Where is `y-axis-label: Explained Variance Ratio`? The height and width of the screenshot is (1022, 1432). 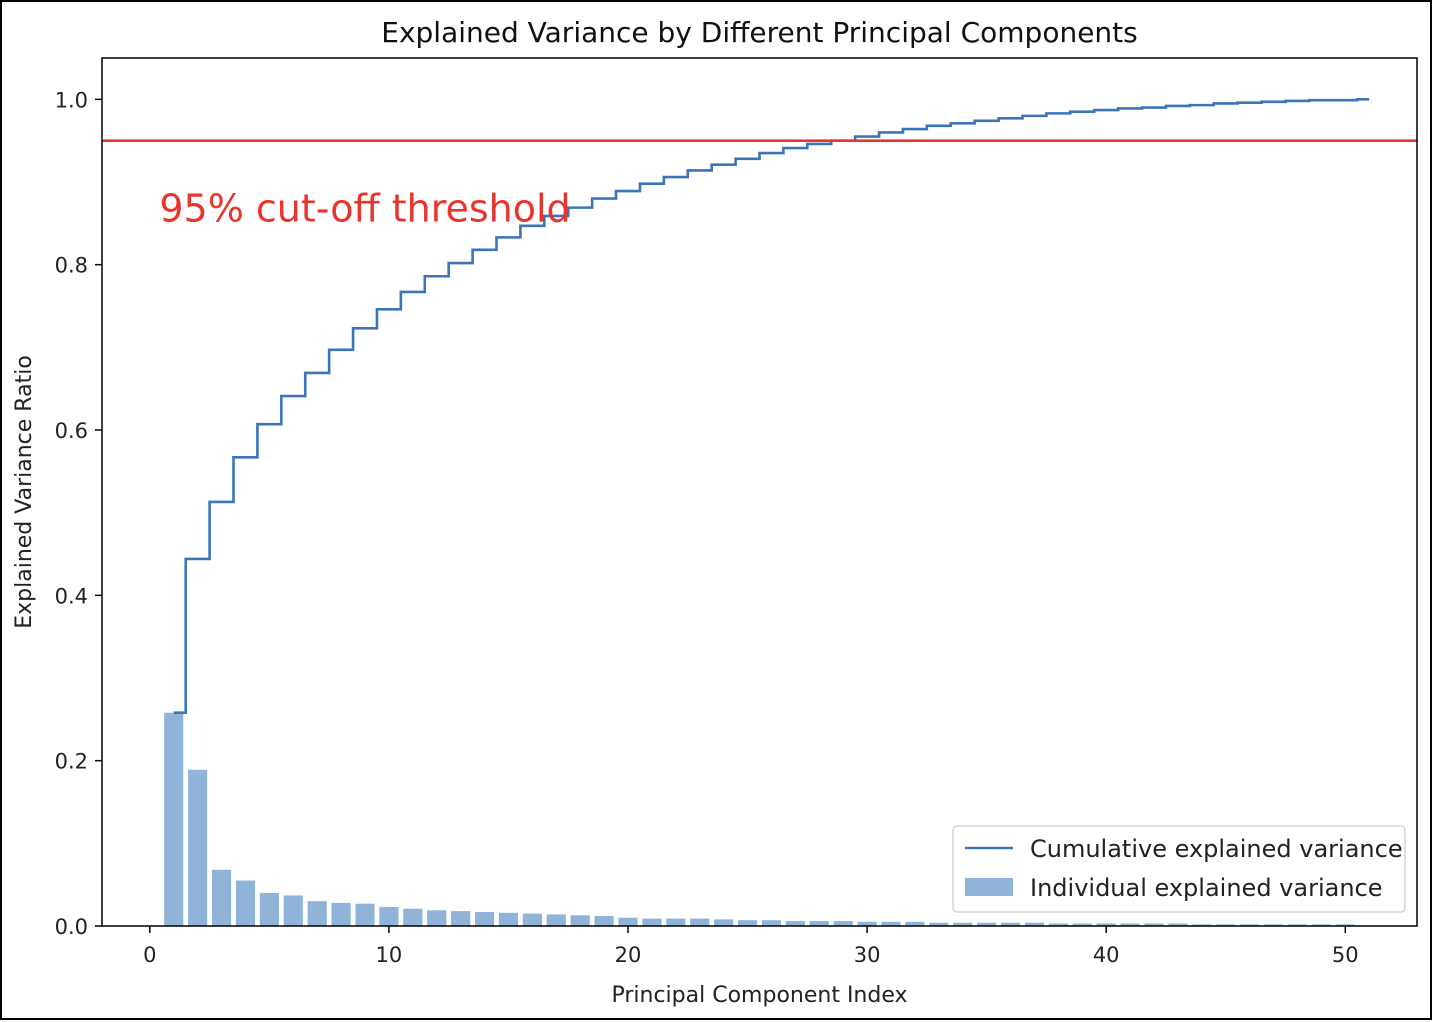
y-axis-label: Explained Variance Ratio is located at coordinates (24, 492).